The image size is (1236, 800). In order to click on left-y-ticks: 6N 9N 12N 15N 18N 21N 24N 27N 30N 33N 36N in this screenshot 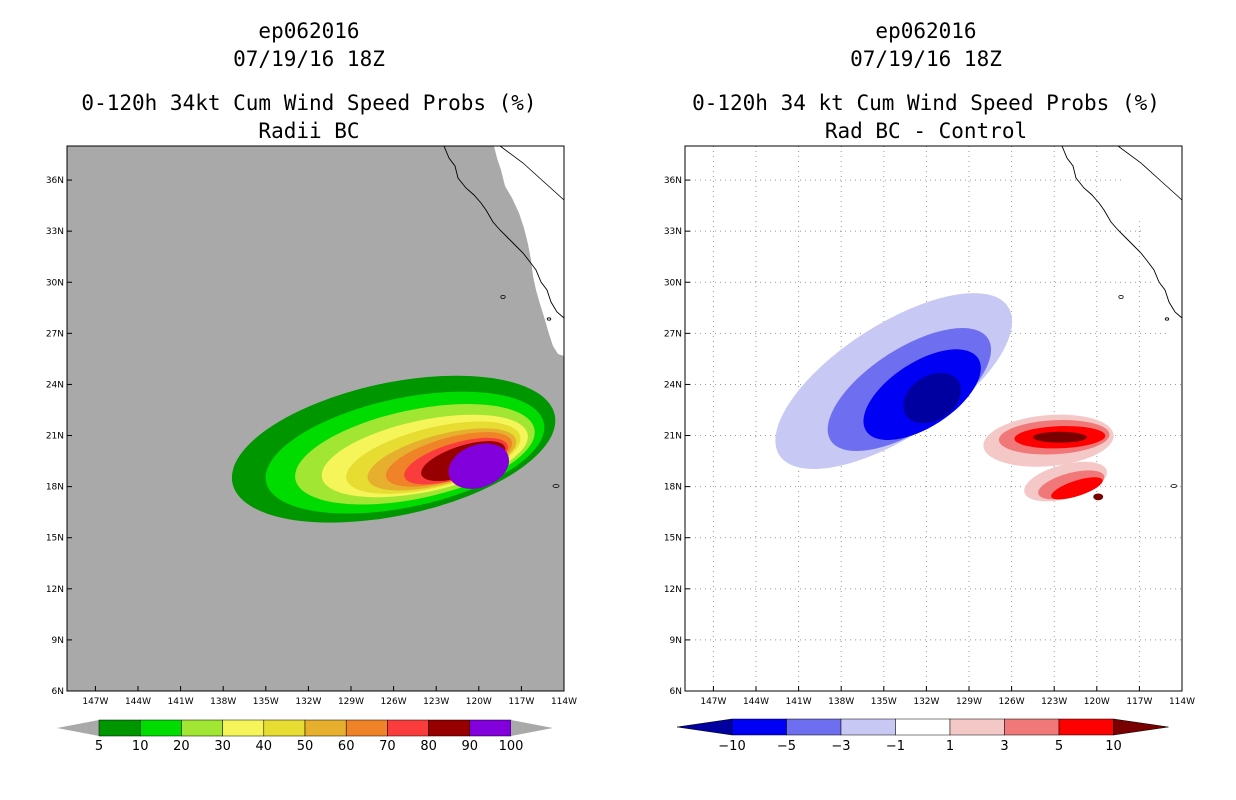, I will do `click(59, 436)`.